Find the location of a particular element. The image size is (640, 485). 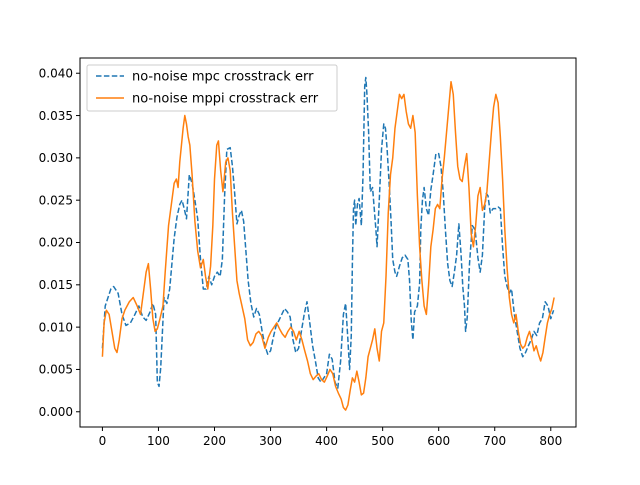

y-tick-label: 0.040 is located at coordinates (56, 73).